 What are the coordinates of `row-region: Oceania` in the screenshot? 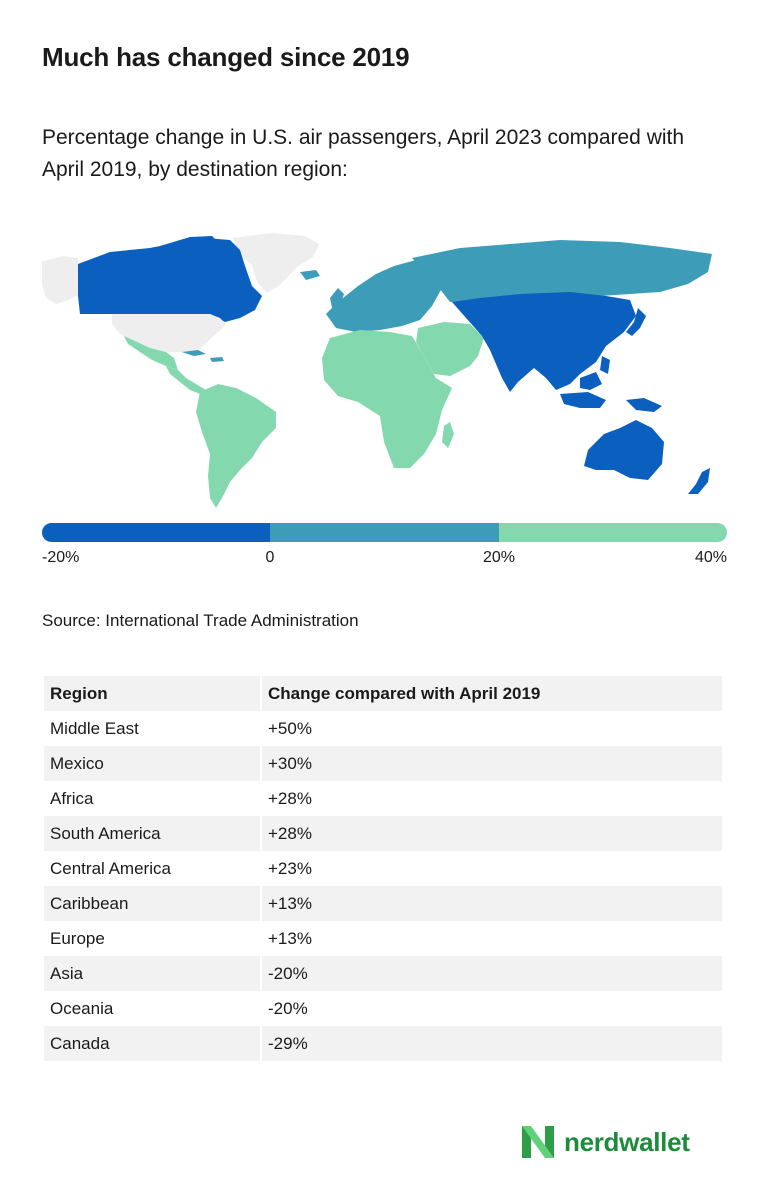 It's located at (152, 1008).